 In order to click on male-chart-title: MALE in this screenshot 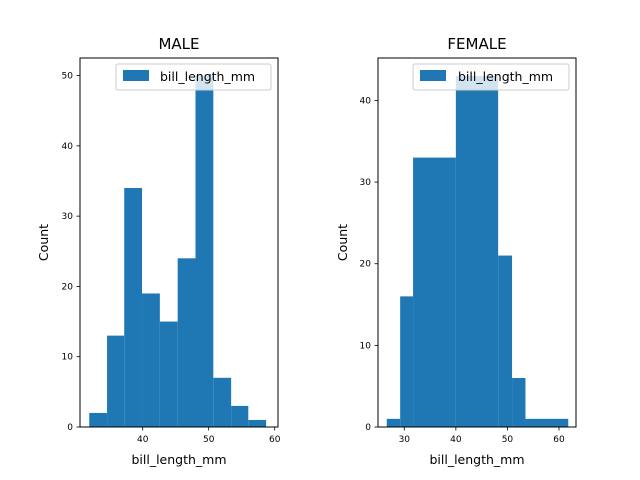, I will do `click(178, 44)`.